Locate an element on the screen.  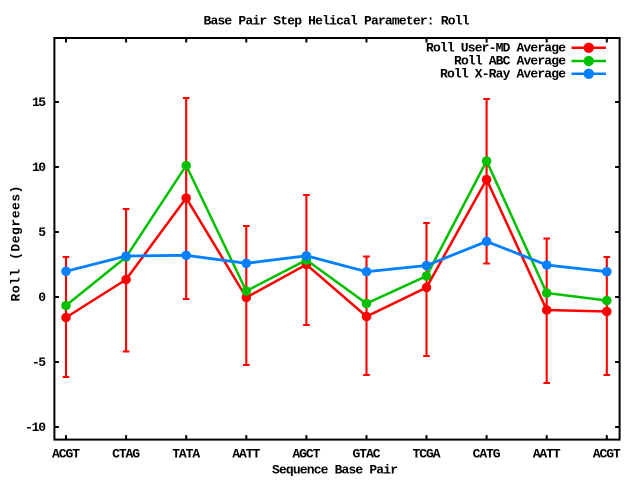
svg-text: CATG is located at coordinates (487, 454).